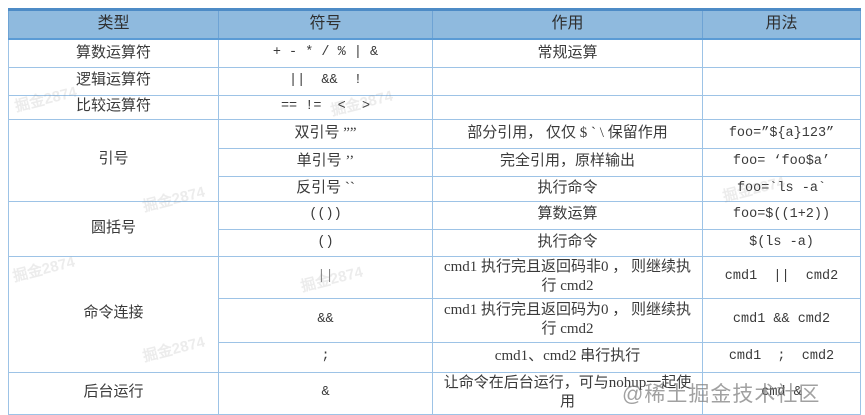 This screenshot has width=865, height=415. I want to click on cell-effect: 算数运算, so click(567, 215).